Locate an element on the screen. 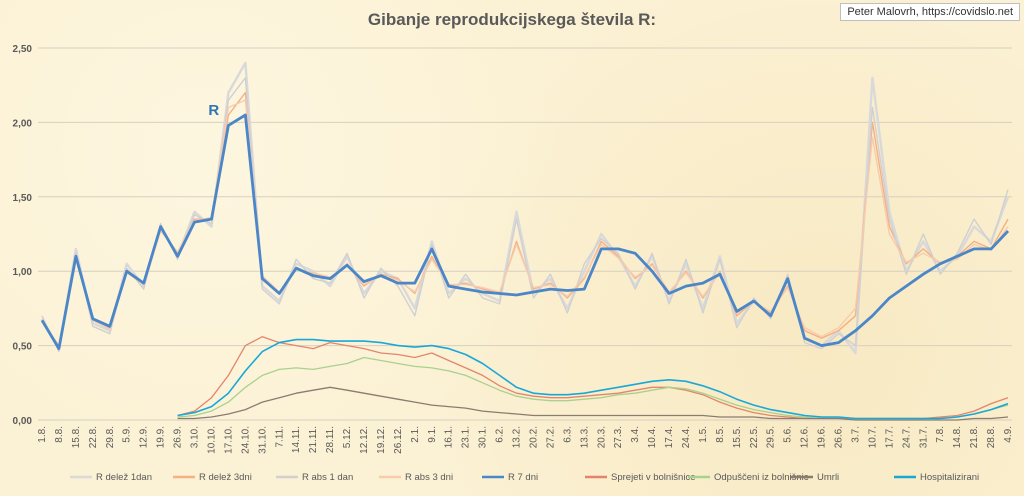 This screenshot has width=1024, height=496. x-tick-label: 12.9. is located at coordinates (144, 437).